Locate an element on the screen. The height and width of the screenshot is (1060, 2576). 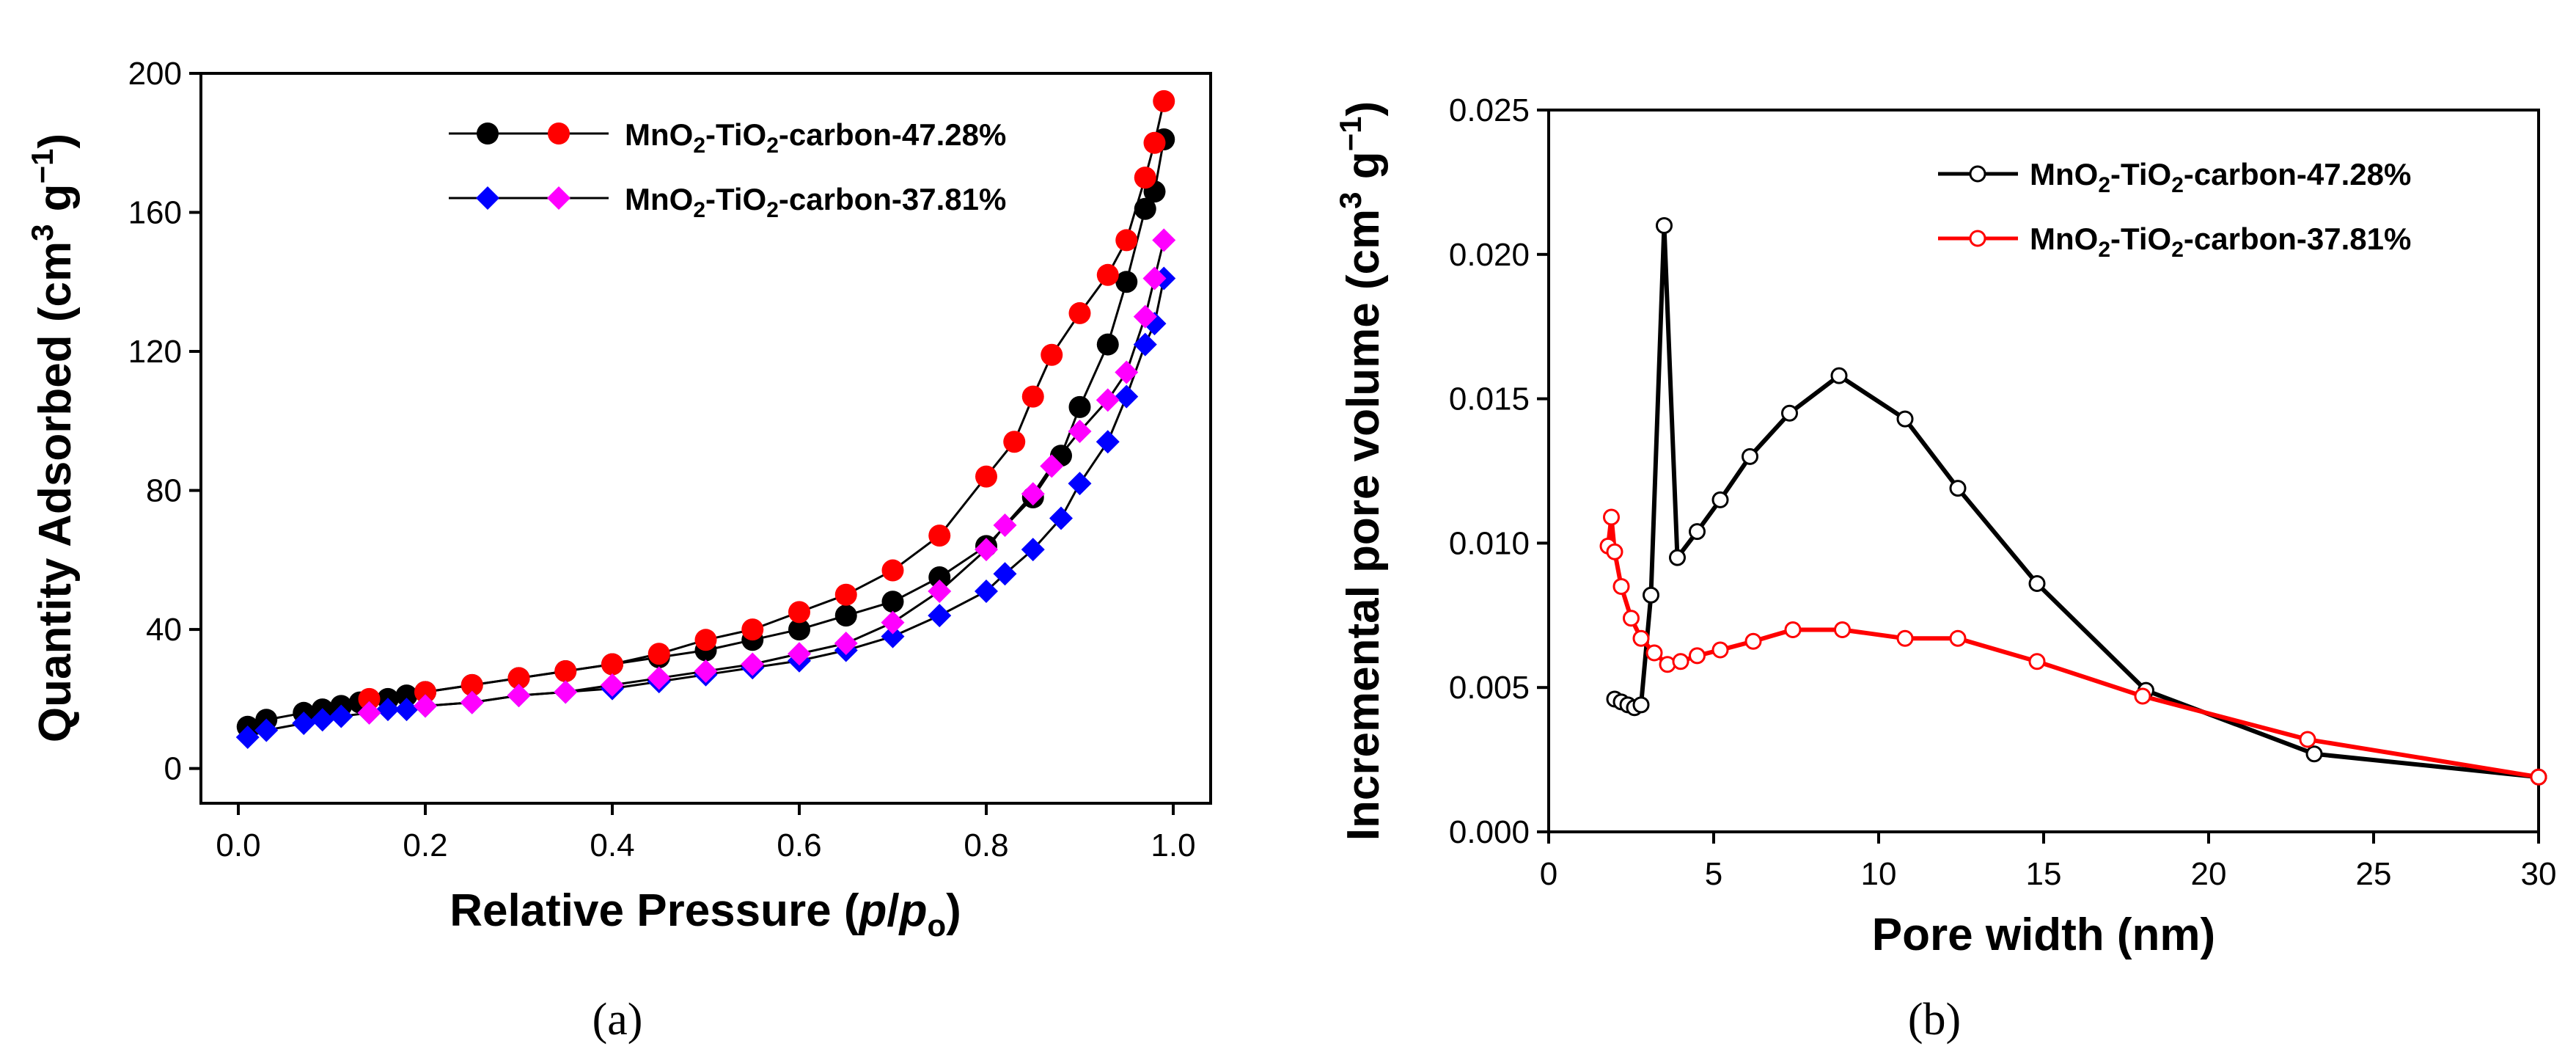
y-tick-label-b: 0.005 is located at coordinates (1490, 688).